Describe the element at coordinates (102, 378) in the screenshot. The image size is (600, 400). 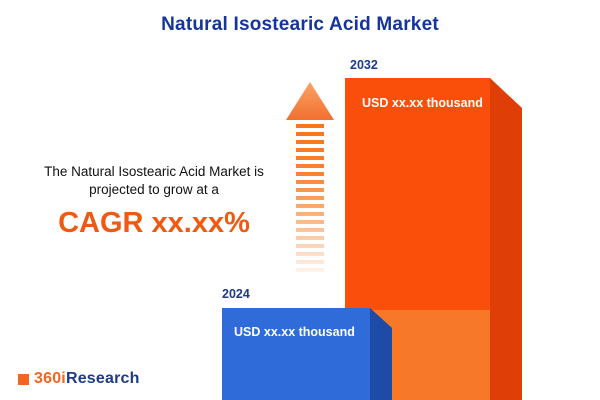
I see `logo-text-blue: Research` at that location.